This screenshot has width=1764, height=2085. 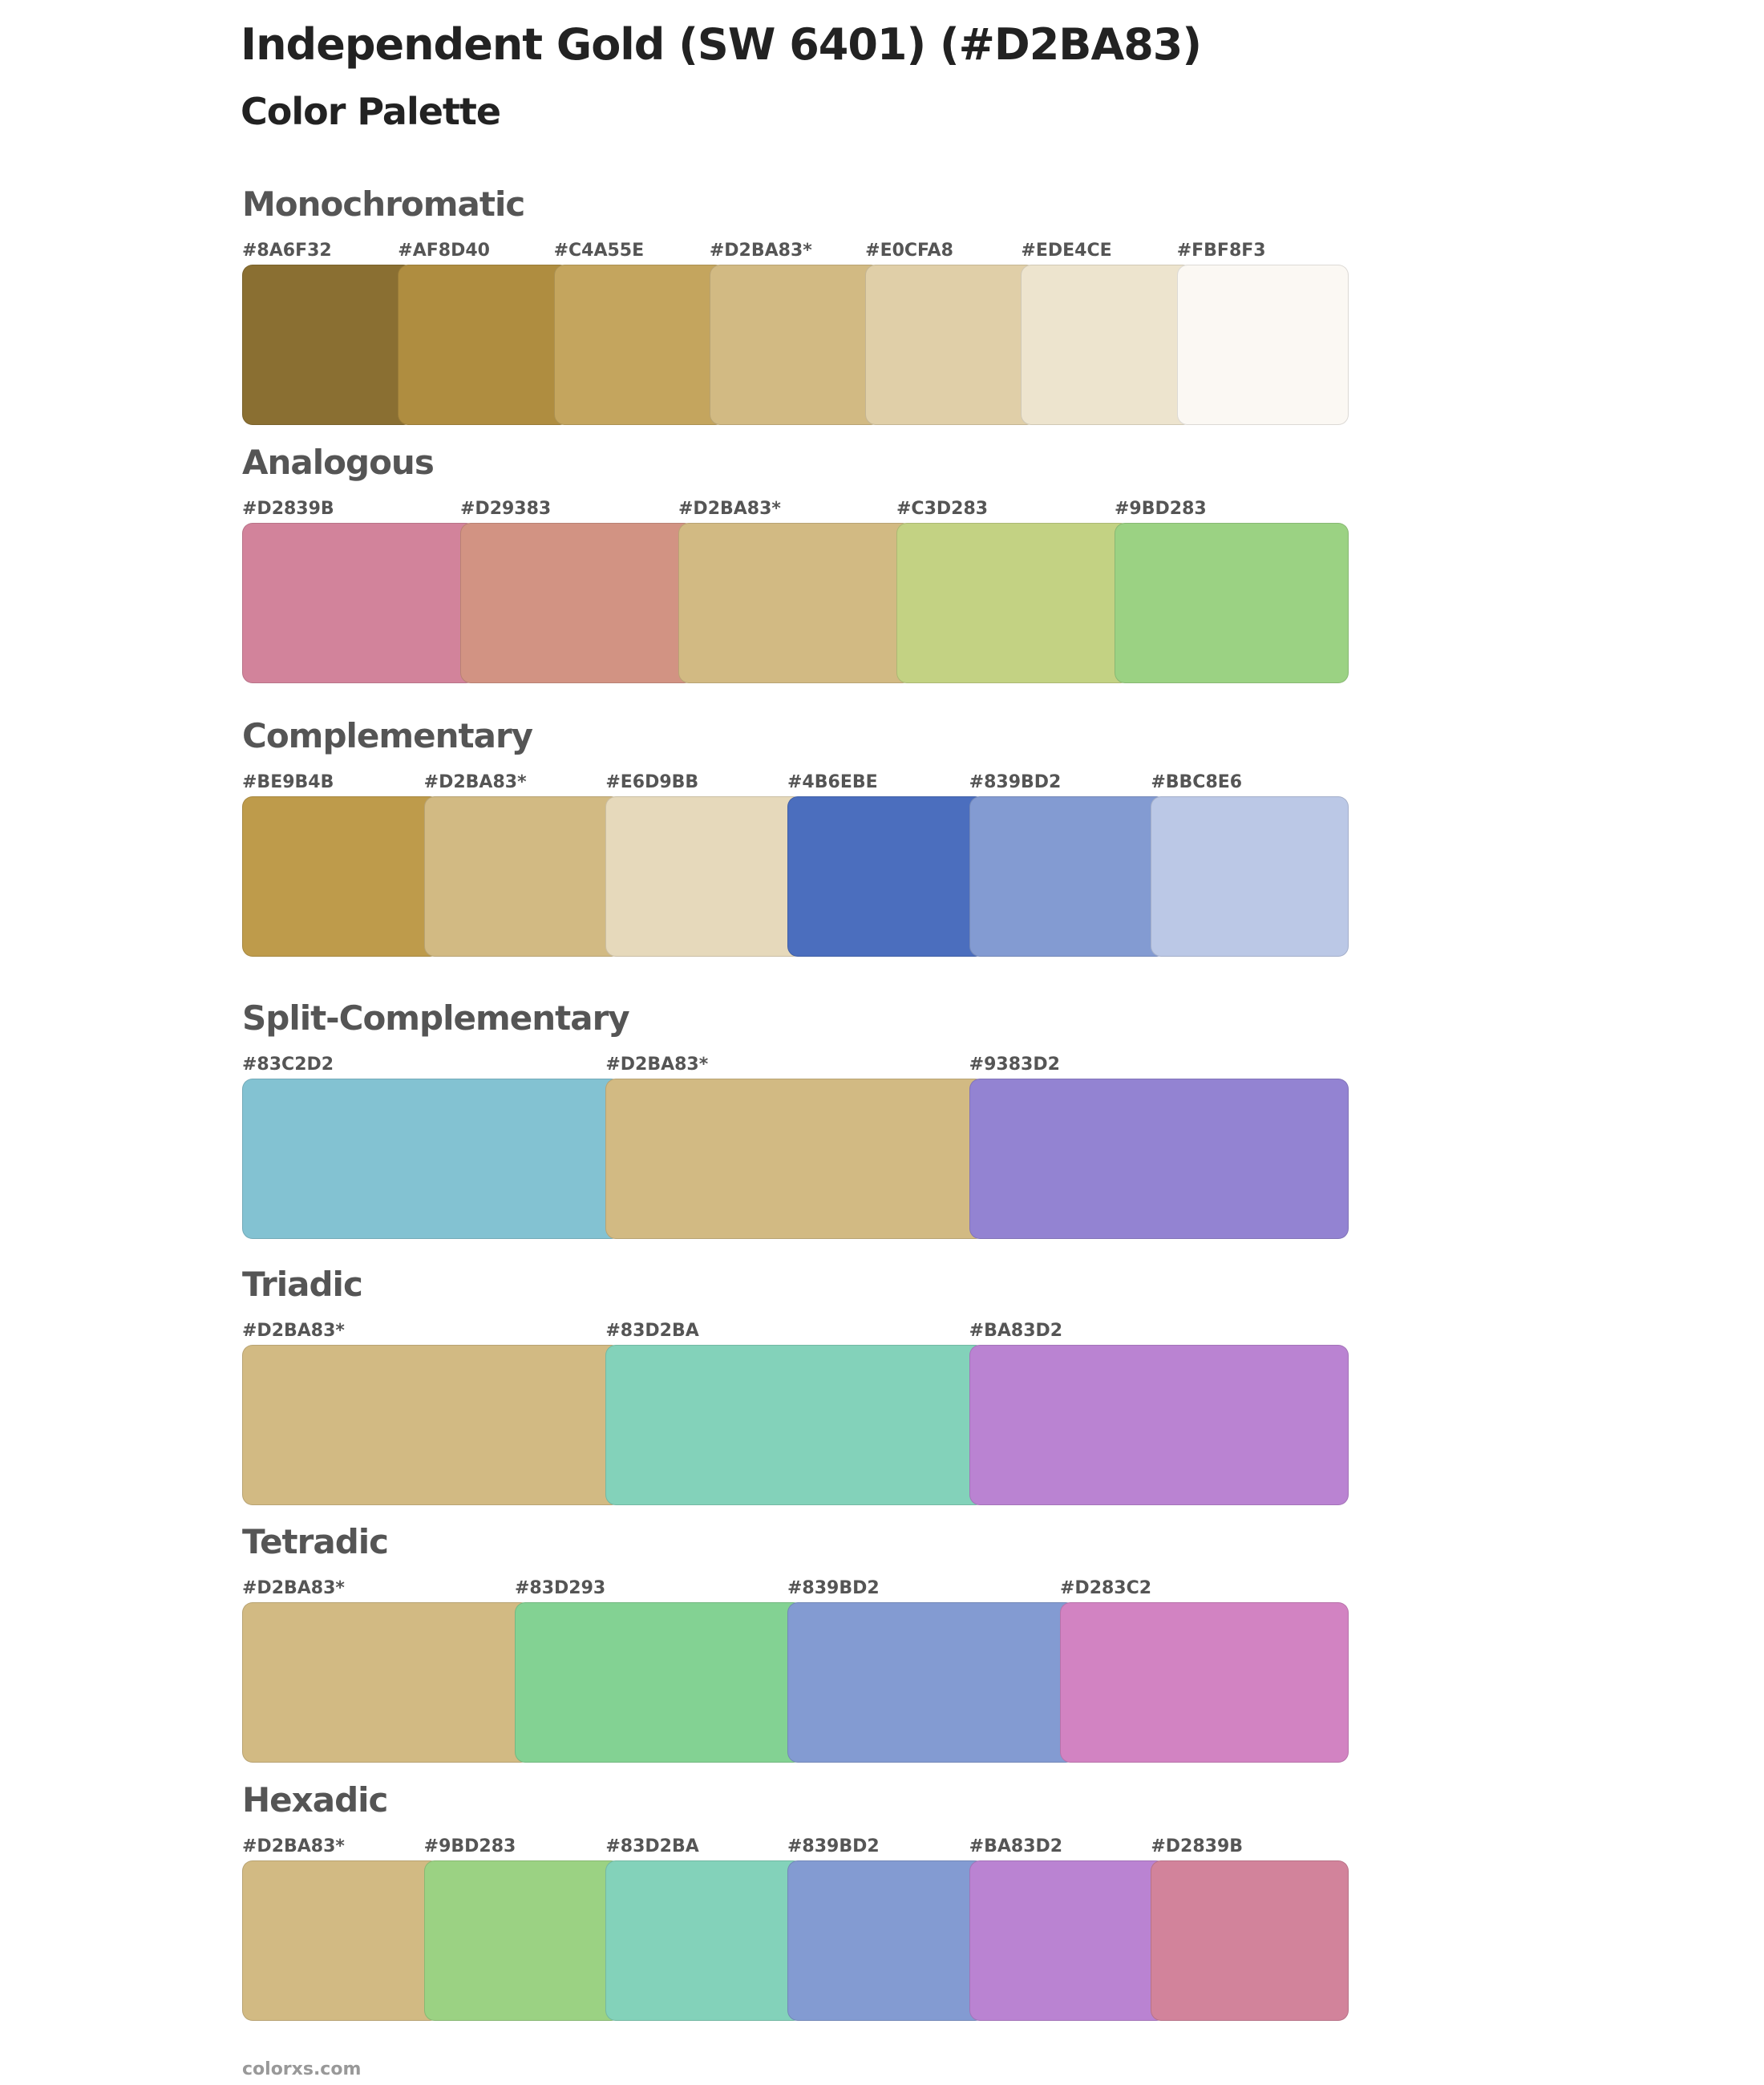 I want to click on palette-section-triadic: Triadic #D2BA83* #83D2BA #BA83D2, so click(x=843, y=1389).